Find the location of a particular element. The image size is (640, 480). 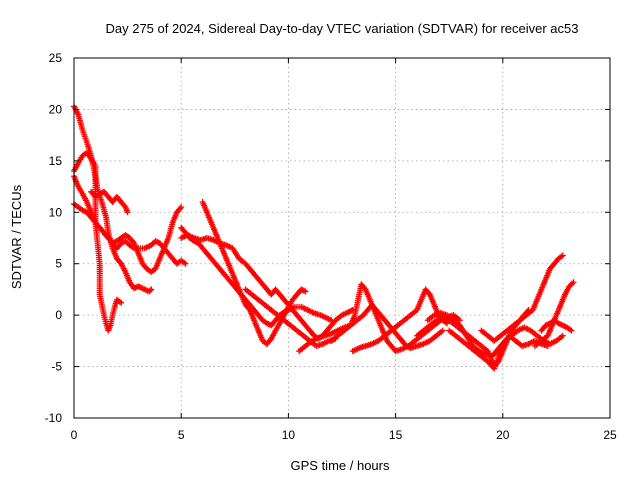

y-tick-label: -5 is located at coordinates (56, 367).